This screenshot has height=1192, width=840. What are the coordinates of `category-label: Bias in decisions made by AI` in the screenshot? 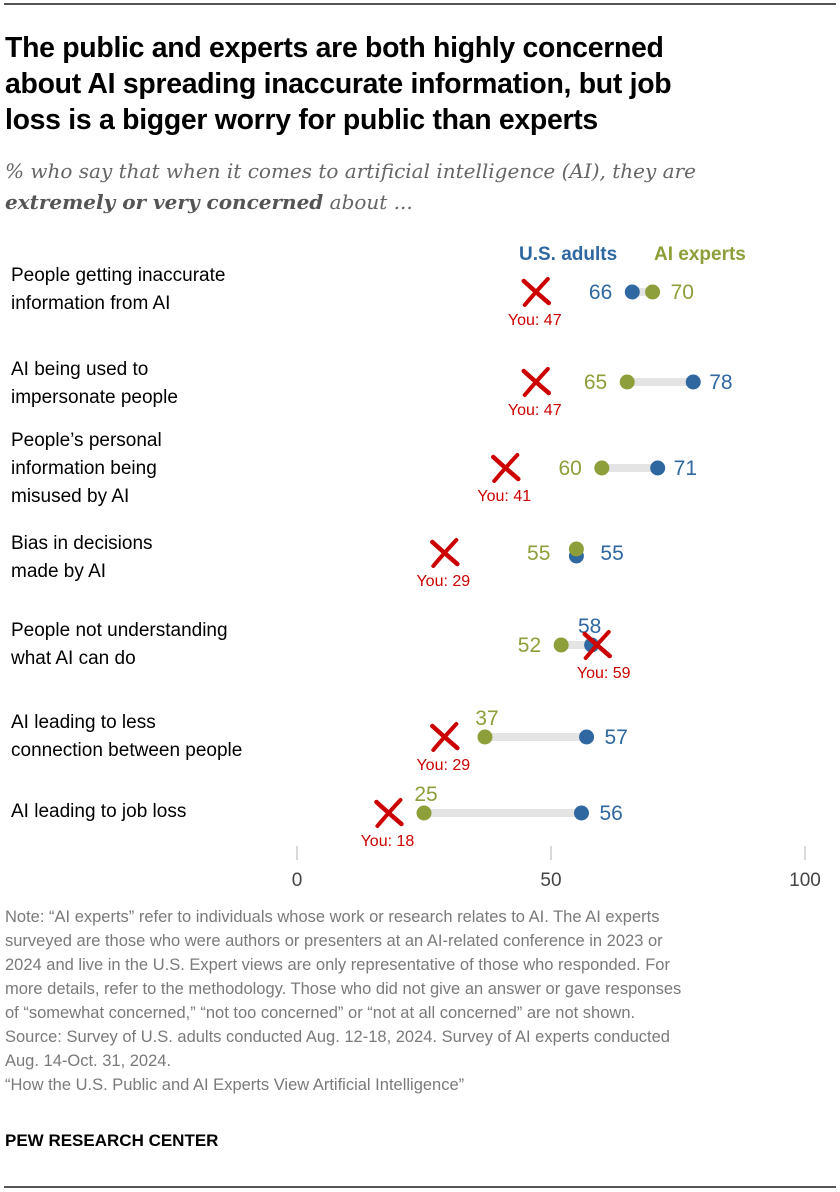 It's located at (82, 558).